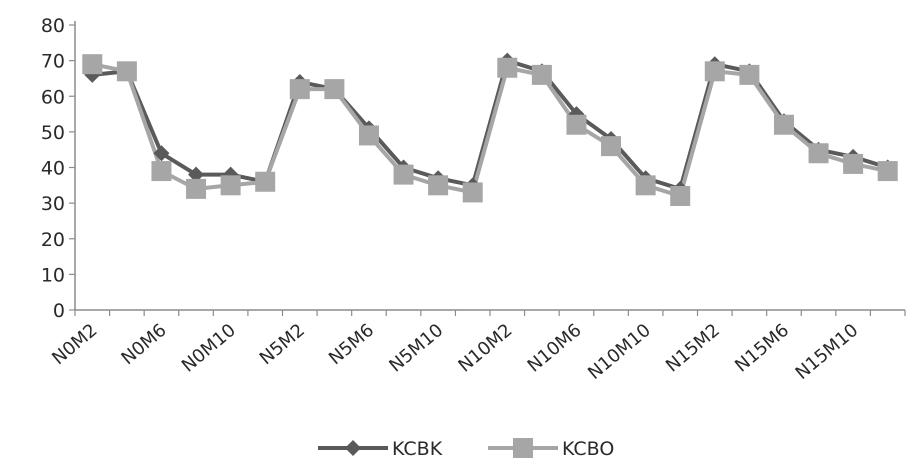 The image size is (909, 461). What do you see at coordinates (53, 133) in the screenshot?
I see `y-tick-label: 50` at bounding box center [53, 133].